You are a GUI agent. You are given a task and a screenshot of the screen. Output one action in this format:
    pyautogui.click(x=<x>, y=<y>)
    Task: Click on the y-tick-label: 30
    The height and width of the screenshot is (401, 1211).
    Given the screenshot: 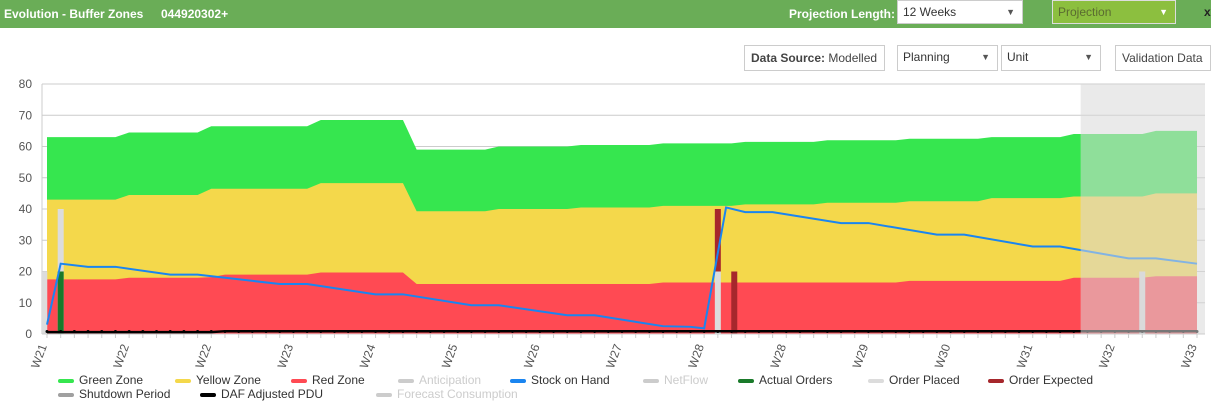 What is the action you would take?
    pyautogui.click(x=26, y=240)
    